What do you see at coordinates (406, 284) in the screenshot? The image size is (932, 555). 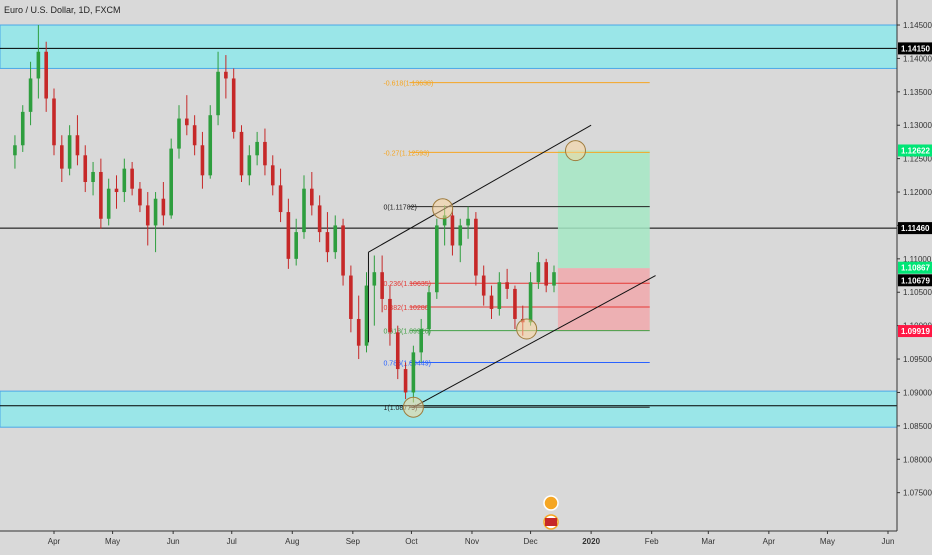 I see `fib-level-label: 0.236(1.10635)` at bounding box center [406, 284].